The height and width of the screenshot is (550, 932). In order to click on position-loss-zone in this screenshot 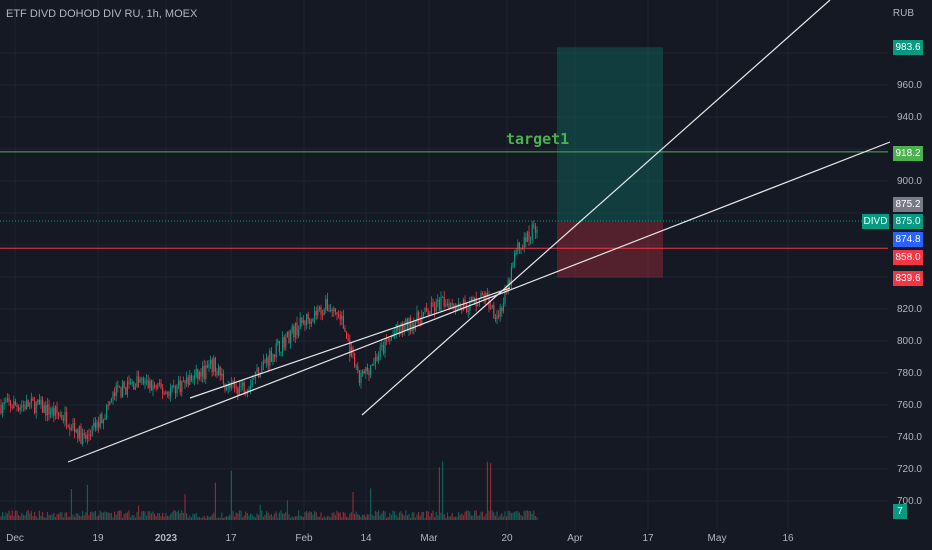, I will do `click(610, 249)`.